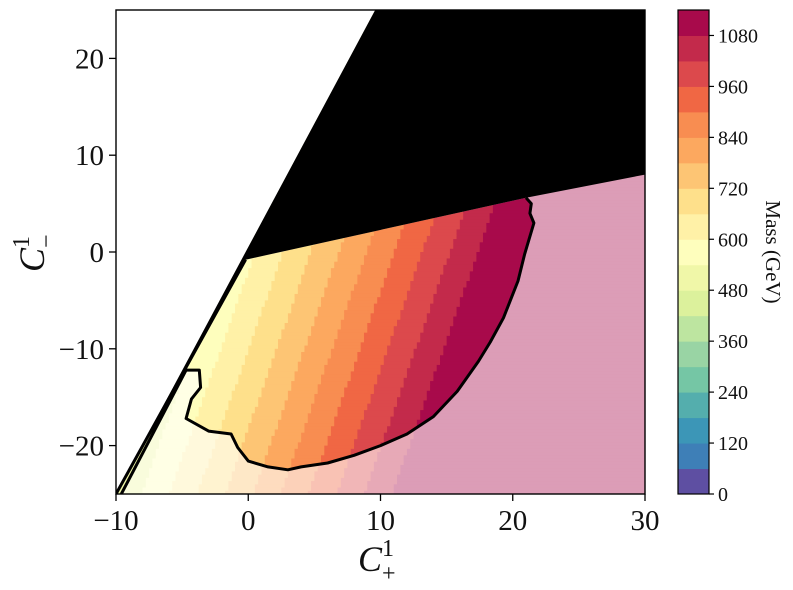 The height and width of the screenshot is (590, 793). I want to click on colorbar: 0 120 240 360 480 600 720 840 960 1080 Mass (GeV), so click(731, 257).